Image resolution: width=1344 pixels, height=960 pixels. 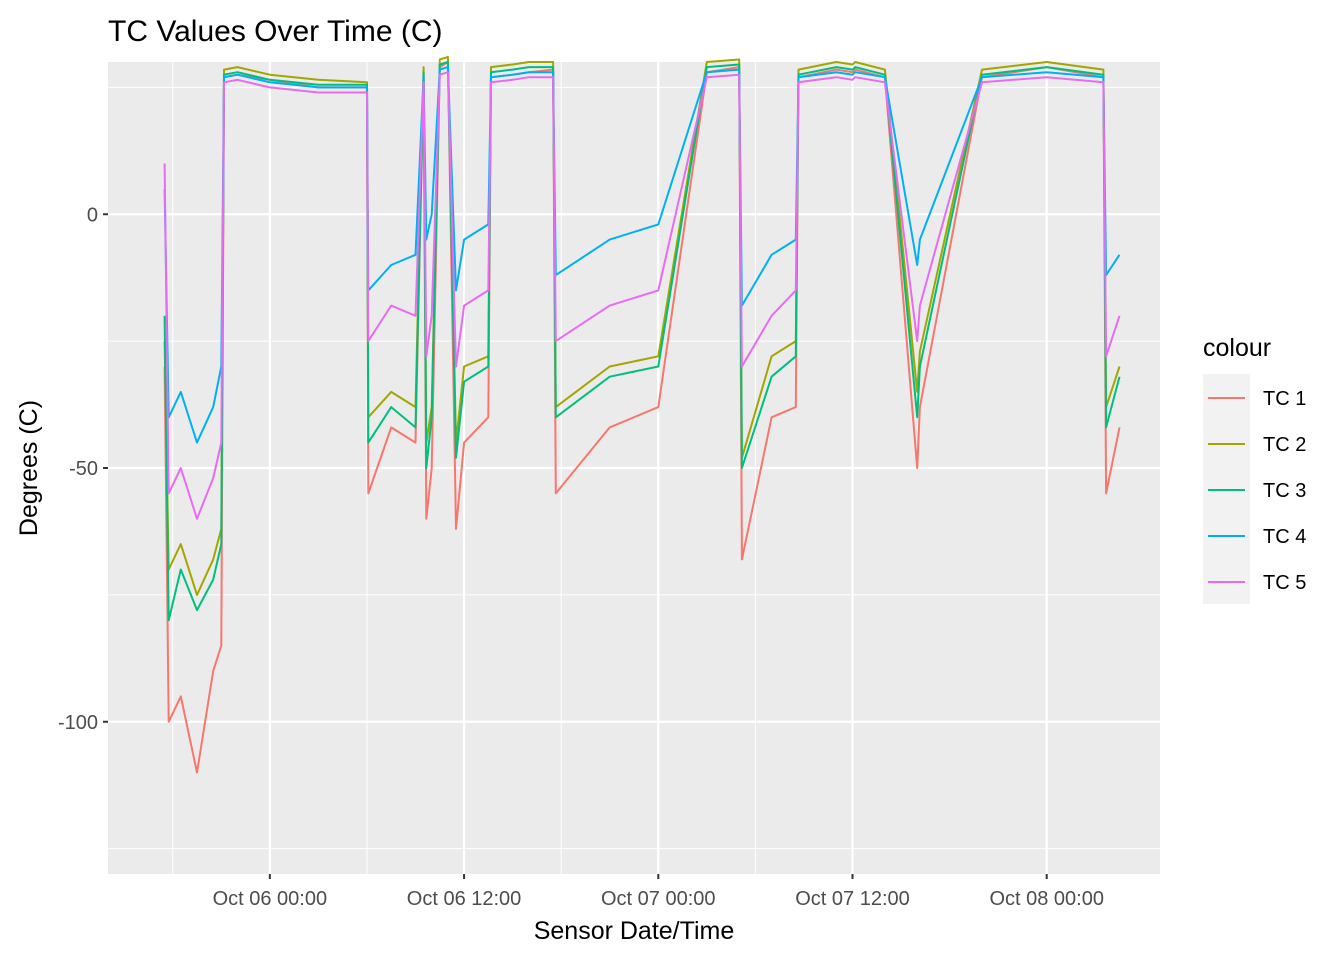 I want to click on legend-label-tc-3: TC 3, so click(x=1284, y=491).